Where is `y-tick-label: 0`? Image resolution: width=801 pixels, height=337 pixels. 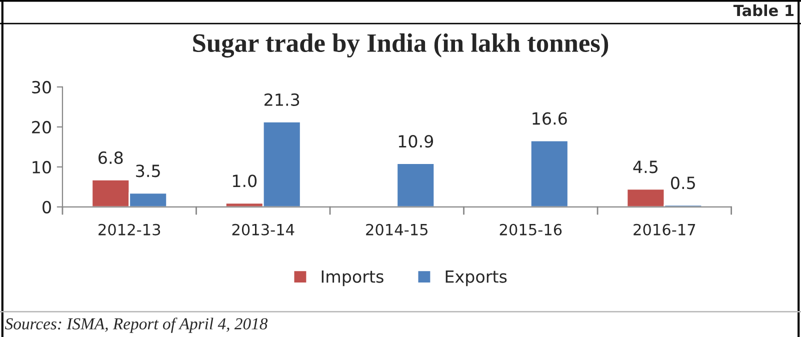
y-tick-label: 0 is located at coordinates (46, 207).